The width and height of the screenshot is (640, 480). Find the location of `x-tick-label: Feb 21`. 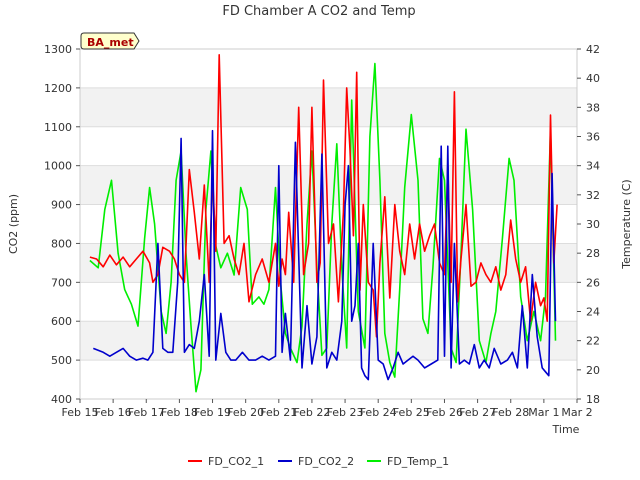

x-tick-label: Feb 21 is located at coordinates (278, 412).